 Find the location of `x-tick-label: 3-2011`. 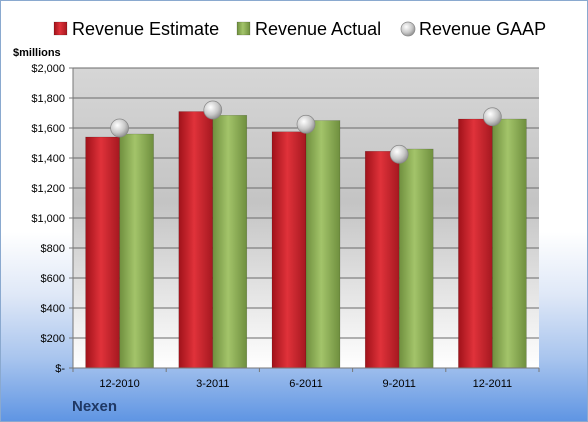

x-tick-label: 3-2011 is located at coordinates (212, 384).